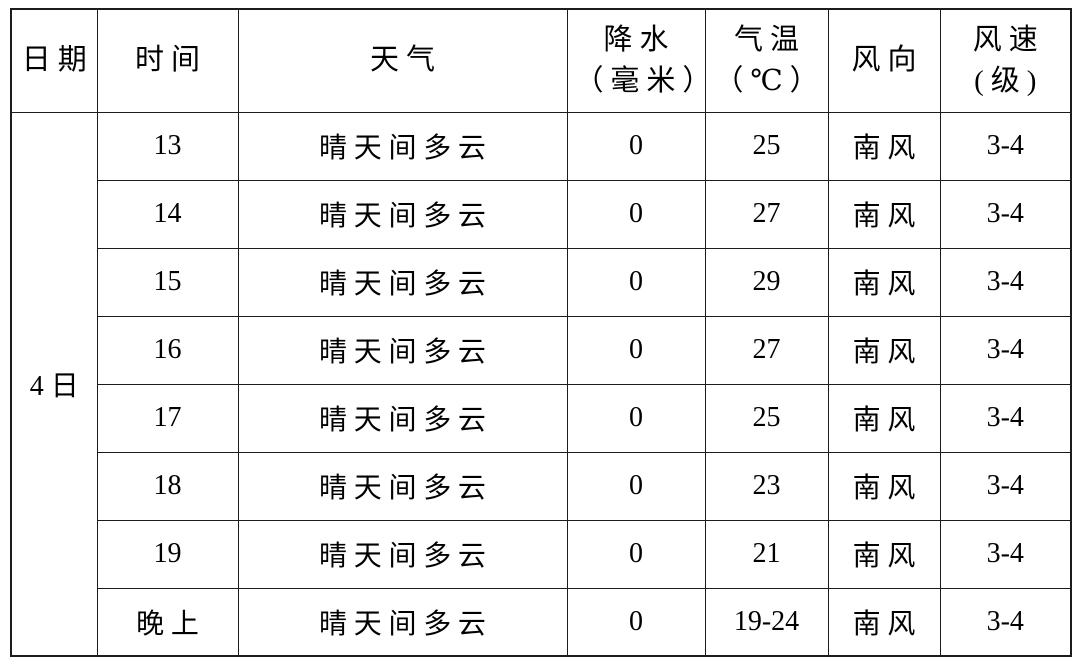 Image resolution: width=1080 pixels, height=666 pixels. I want to click on cell-temperature: 21, so click(766, 554).